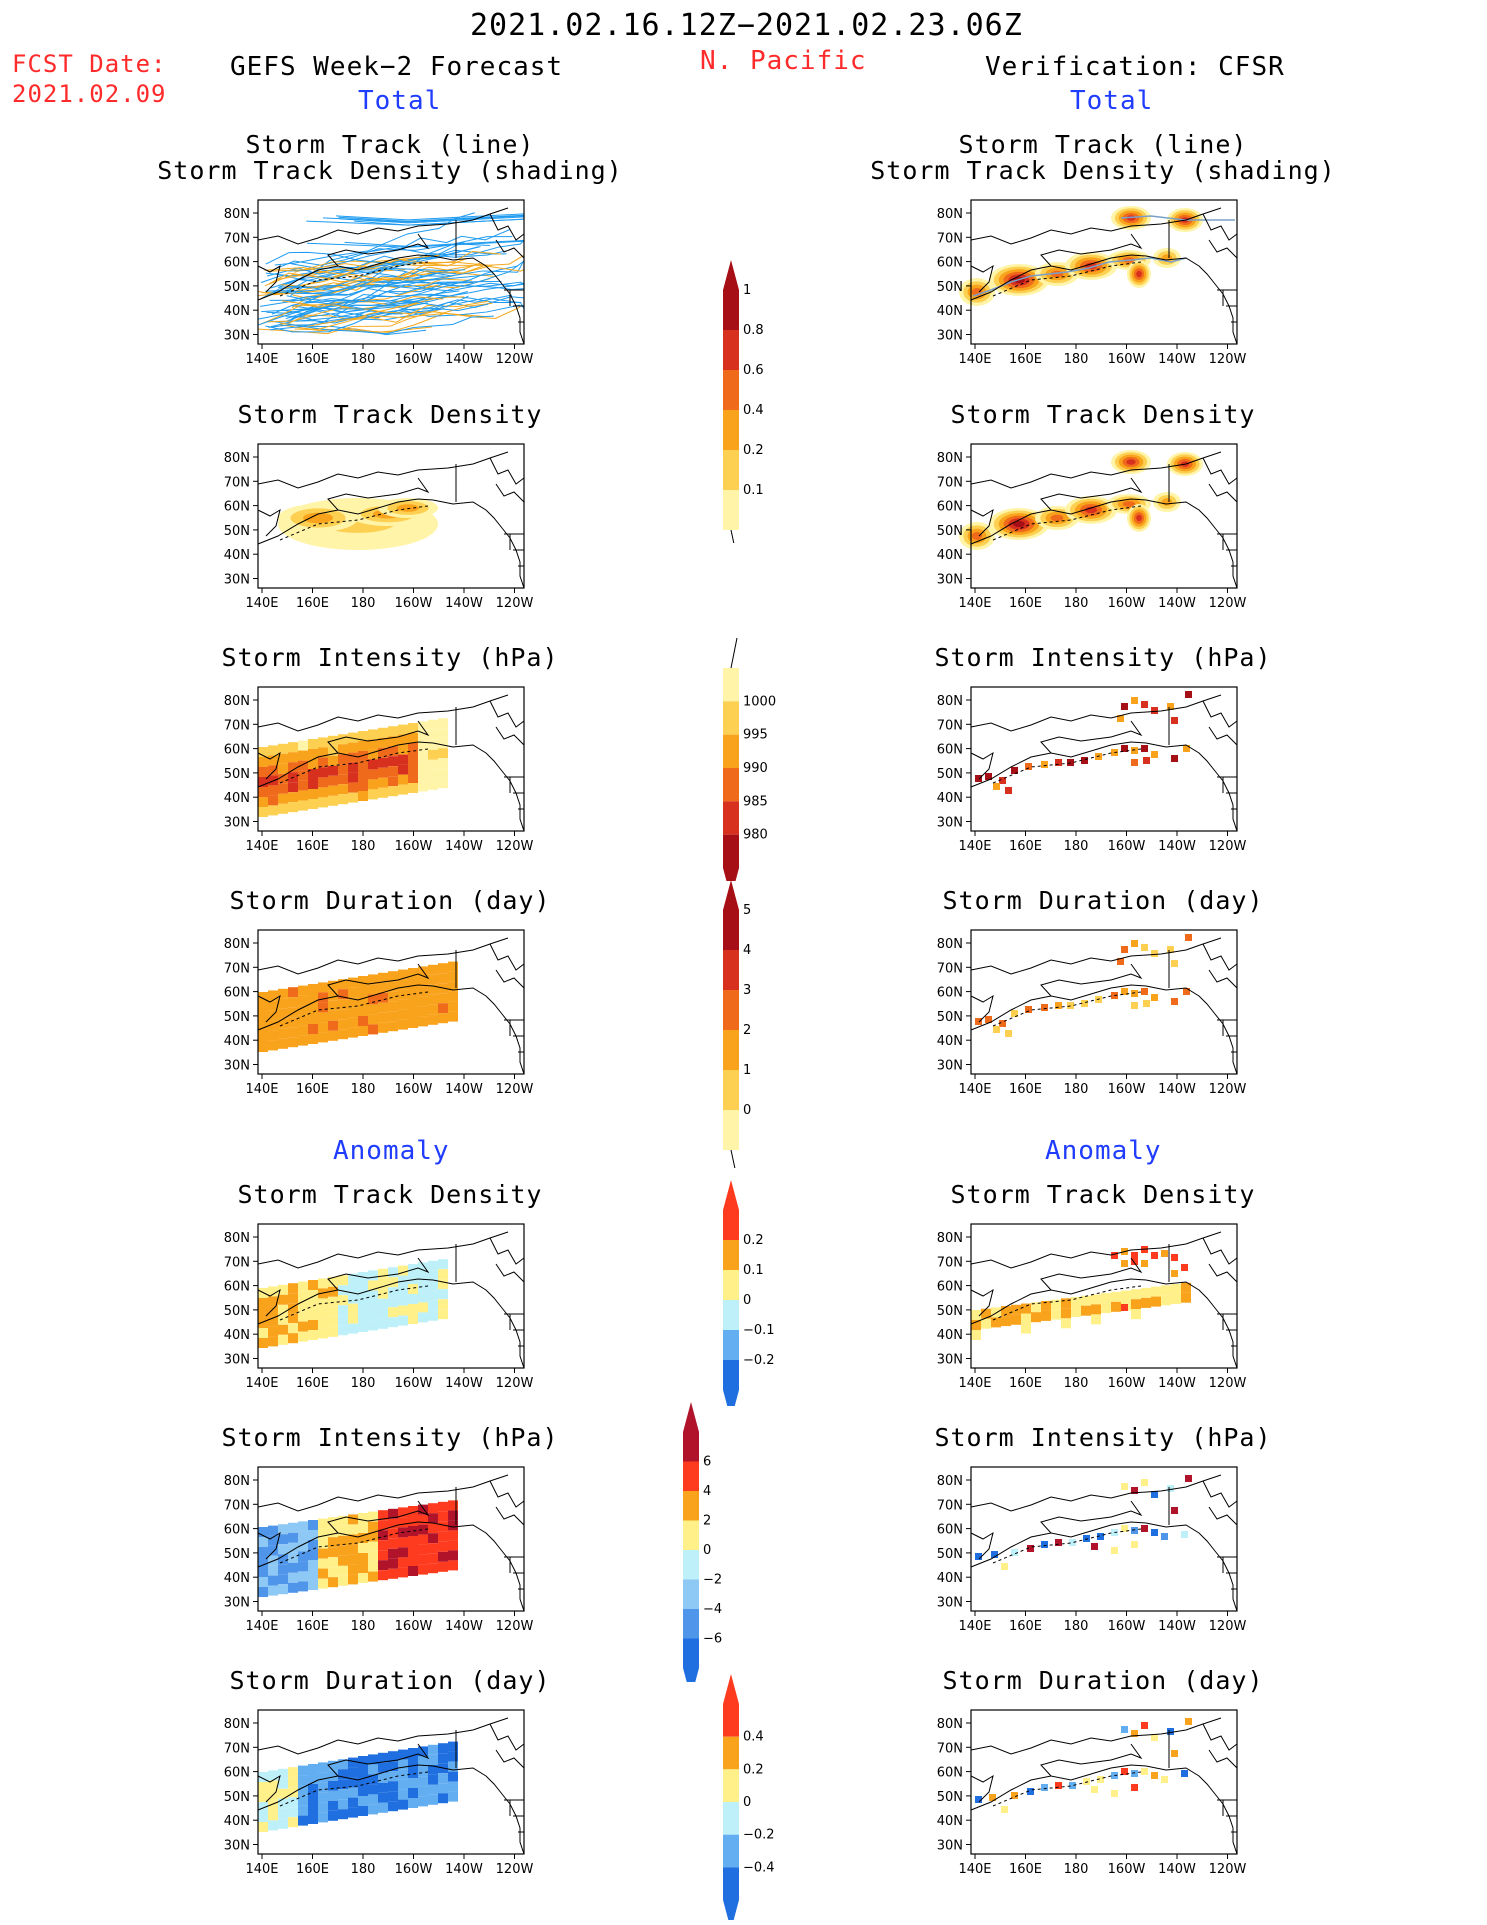 This screenshot has height=1925, width=1487. I want to click on region-title: N. Pacific, so click(783, 61).